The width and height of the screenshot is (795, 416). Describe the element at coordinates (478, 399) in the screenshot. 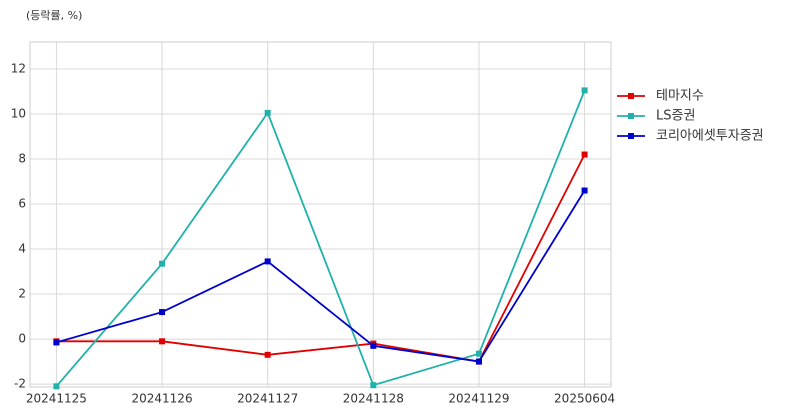

I see `x-tick-label: 20241129` at that location.